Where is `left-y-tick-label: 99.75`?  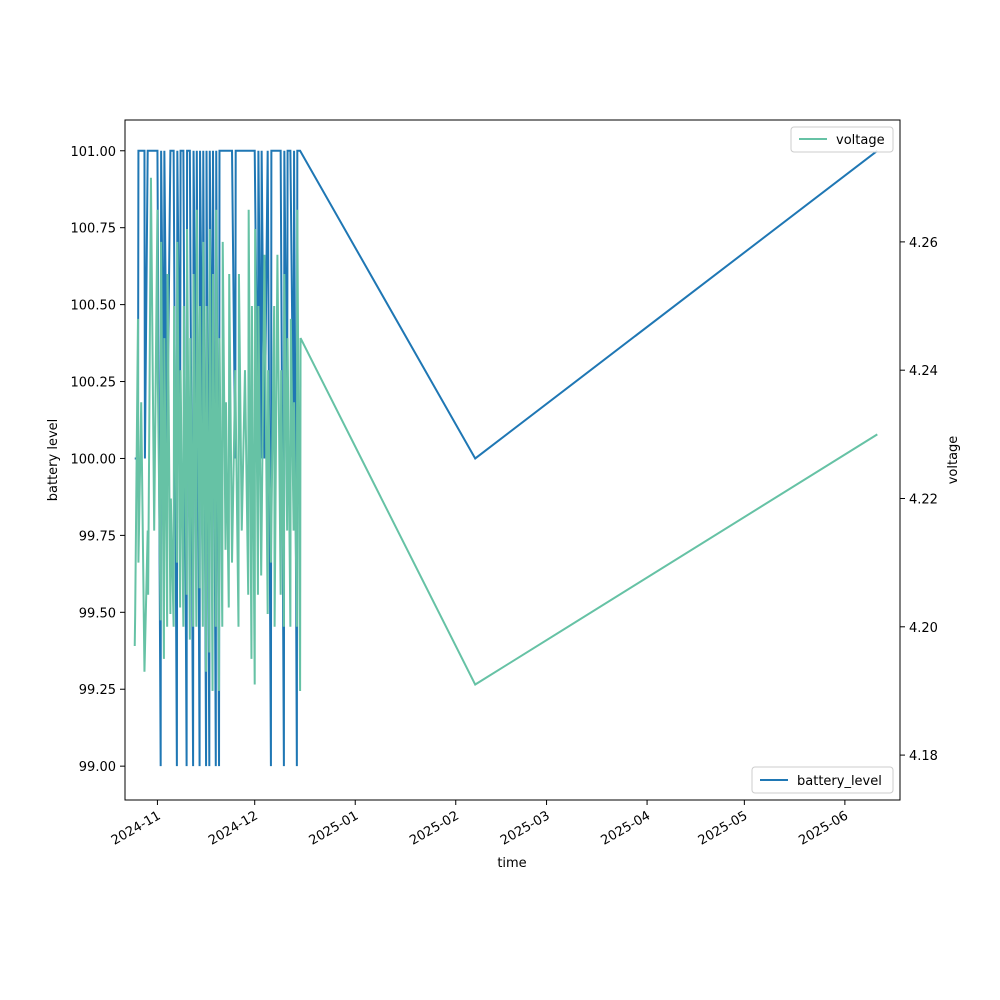
left-y-tick-label: 99.75 is located at coordinates (97, 536).